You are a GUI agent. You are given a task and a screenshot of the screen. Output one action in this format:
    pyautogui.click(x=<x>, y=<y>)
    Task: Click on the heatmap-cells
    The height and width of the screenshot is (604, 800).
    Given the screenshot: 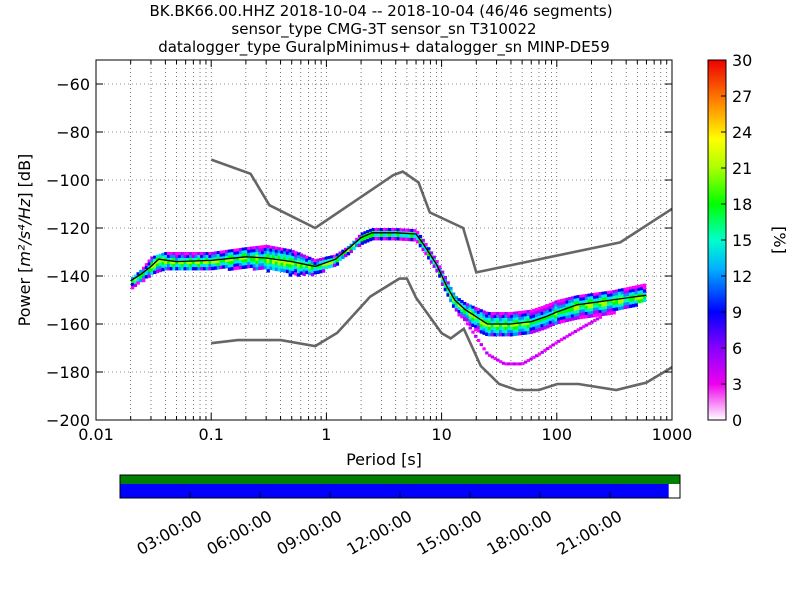 What is the action you would take?
    pyautogui.click(x=388, y=297)
    